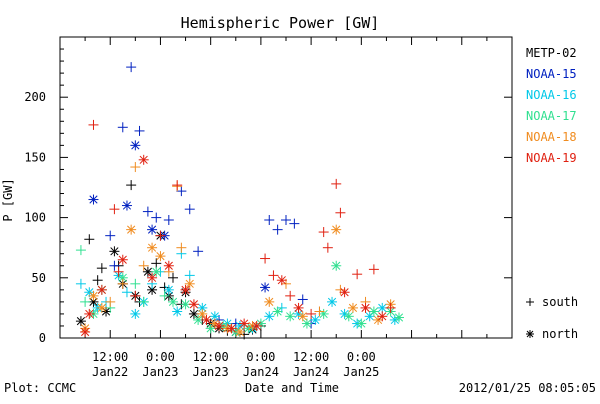  I want to click on x-tick-label-date: Jan25, so click(361, 372).